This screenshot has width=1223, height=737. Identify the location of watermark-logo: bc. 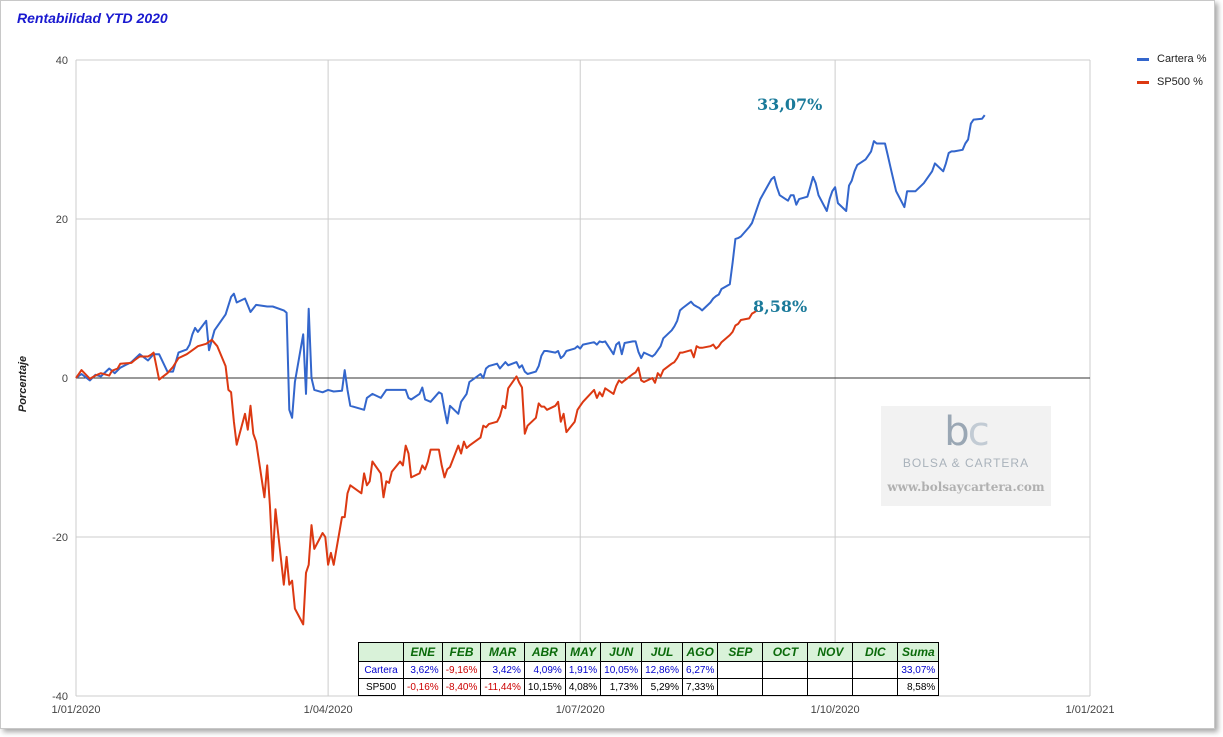
(966, 432).